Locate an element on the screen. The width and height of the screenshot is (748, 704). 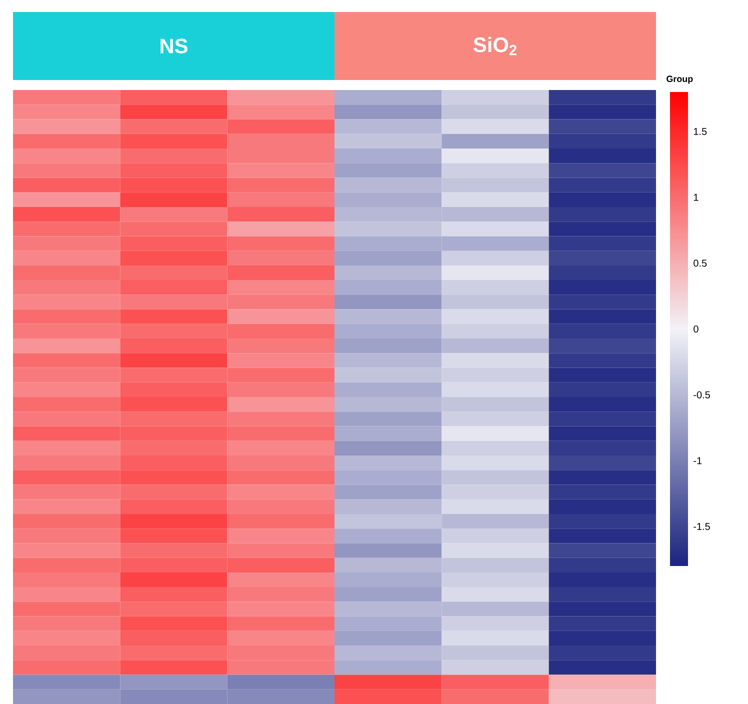
color-bar-label: 0 is located at coordinates (696, 329).